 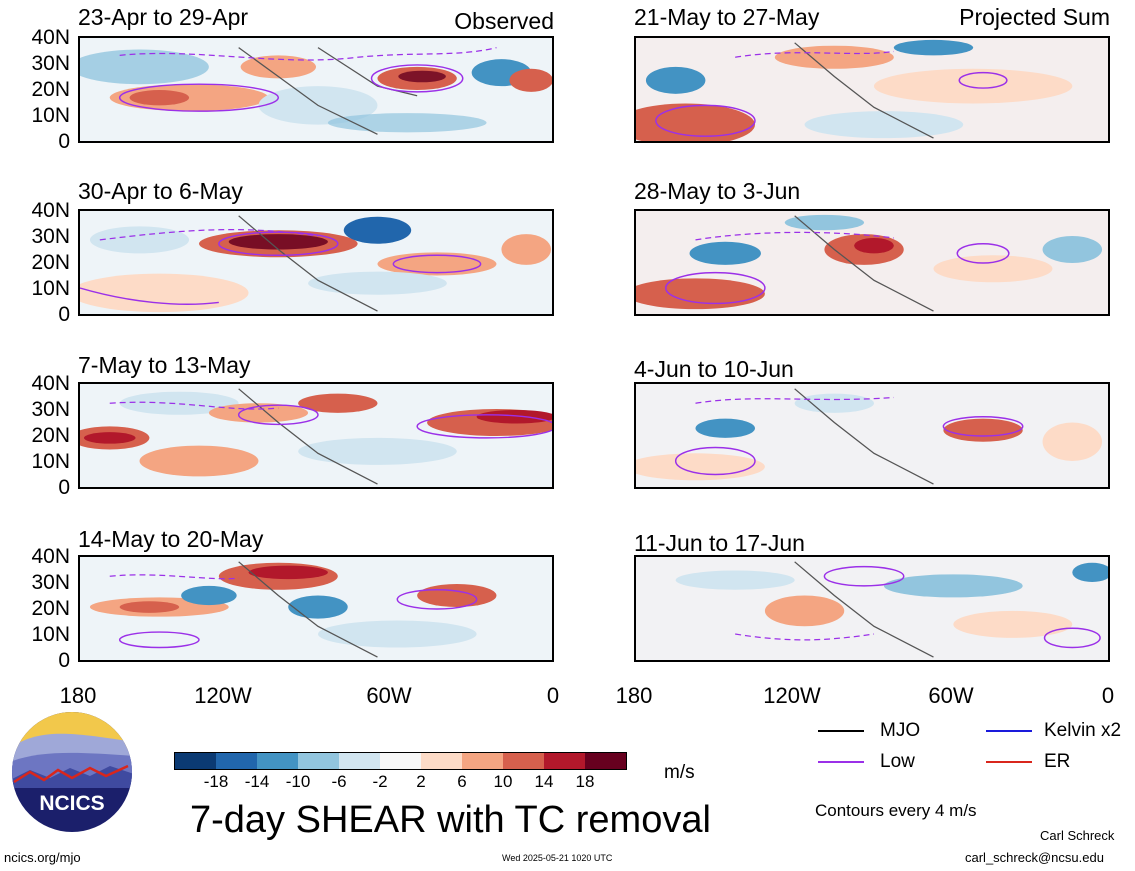 I want to click on colorbar-tick-label: -6, so click(x=339, y=781).